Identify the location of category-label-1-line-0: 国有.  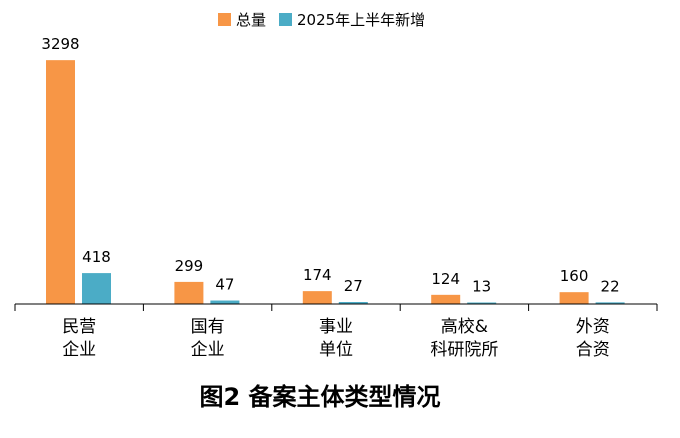
(208, 327).